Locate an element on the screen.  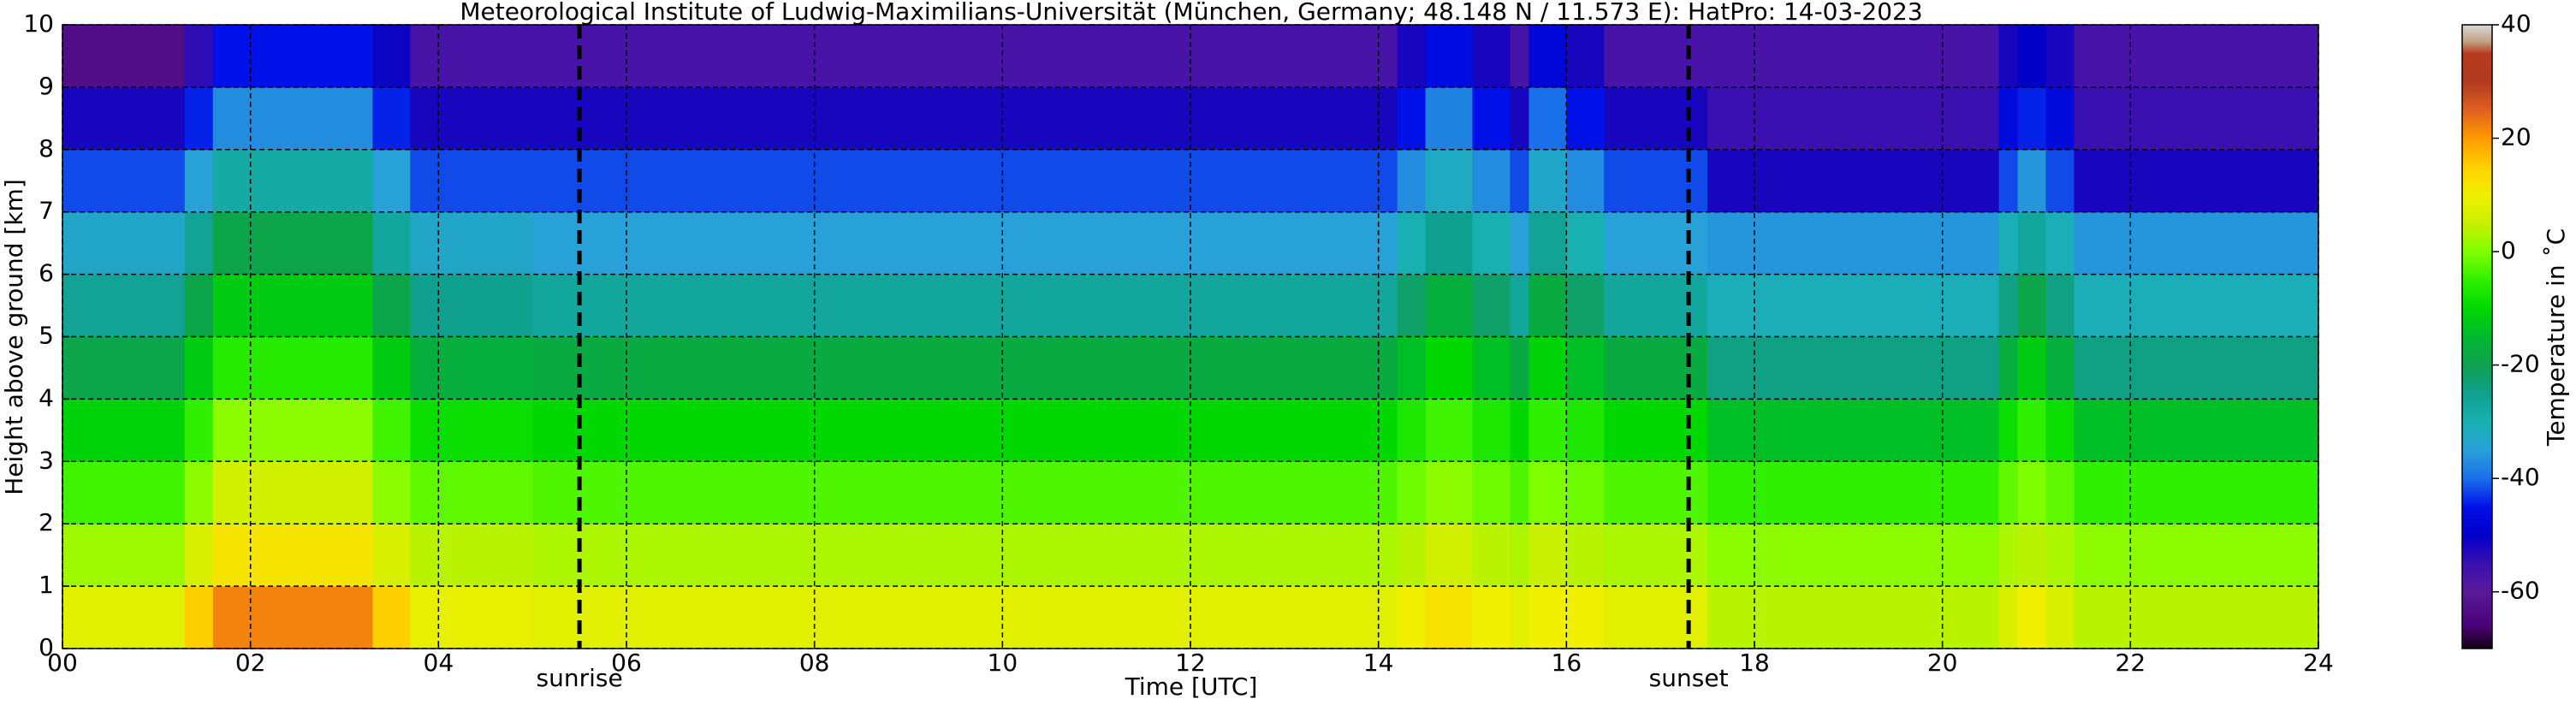
y-tick-label: 3 is located at coordinates (46, 460).